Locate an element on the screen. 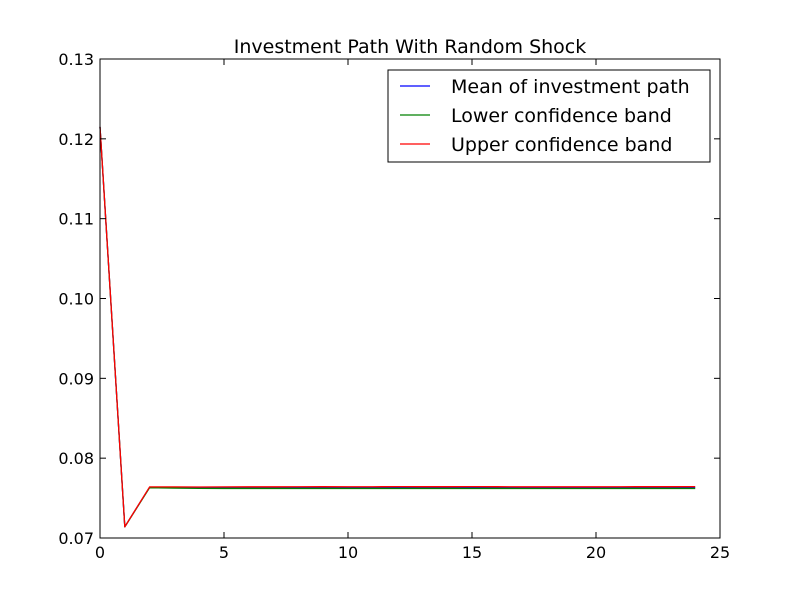 The image size is (800, 601). y-tick-label: 0.09 is located at coordinates (76, 378).